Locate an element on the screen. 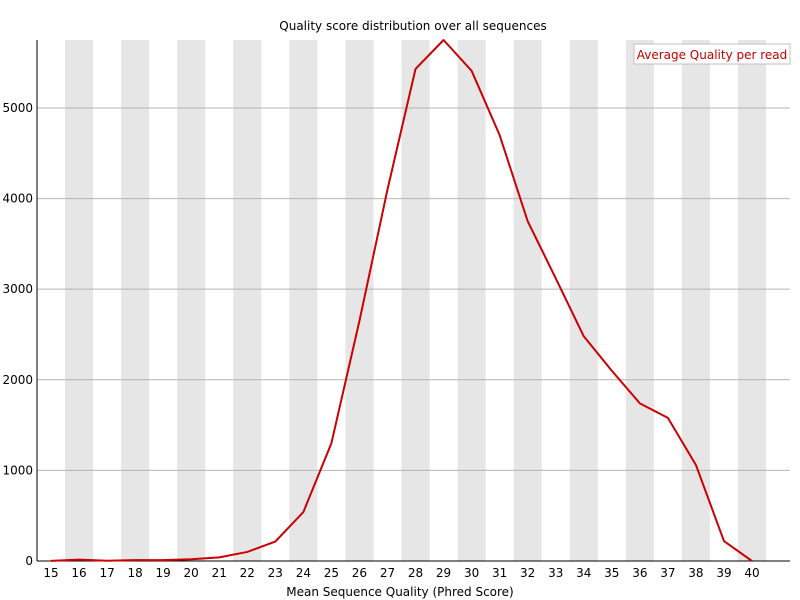 The height and width of the screenshot is (600, 800). x-tick-label-16: 16 is located at coordinates (78, 573).